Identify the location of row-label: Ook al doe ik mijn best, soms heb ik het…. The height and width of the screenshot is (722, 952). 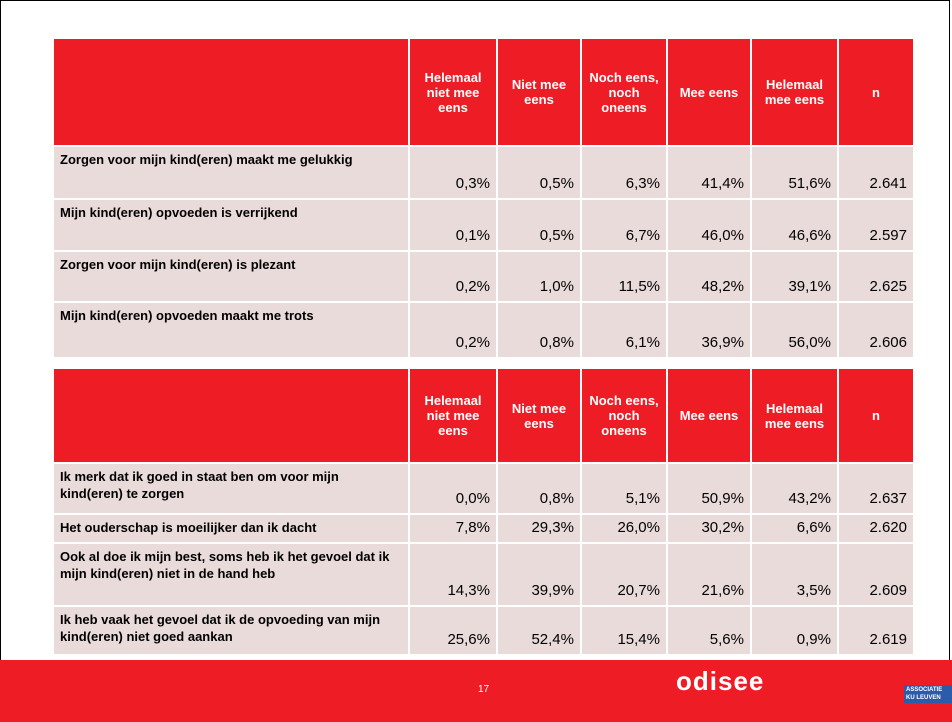
(231, 574).